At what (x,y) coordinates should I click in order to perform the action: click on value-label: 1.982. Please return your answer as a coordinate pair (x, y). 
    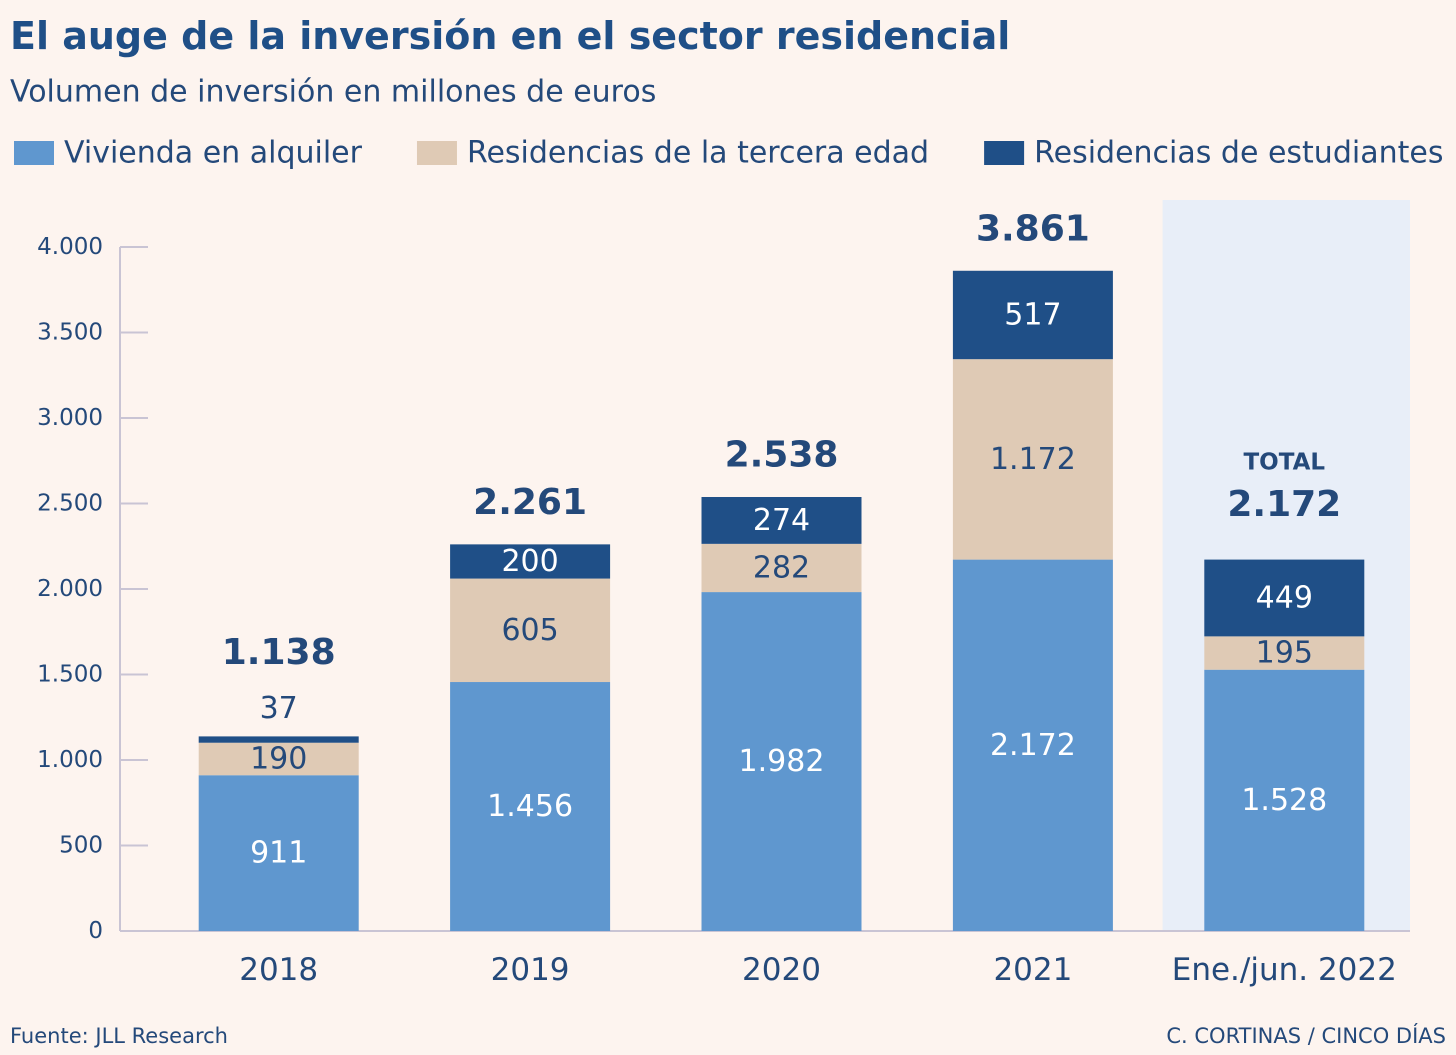
    Looking at the image, I should click on (782, 761).